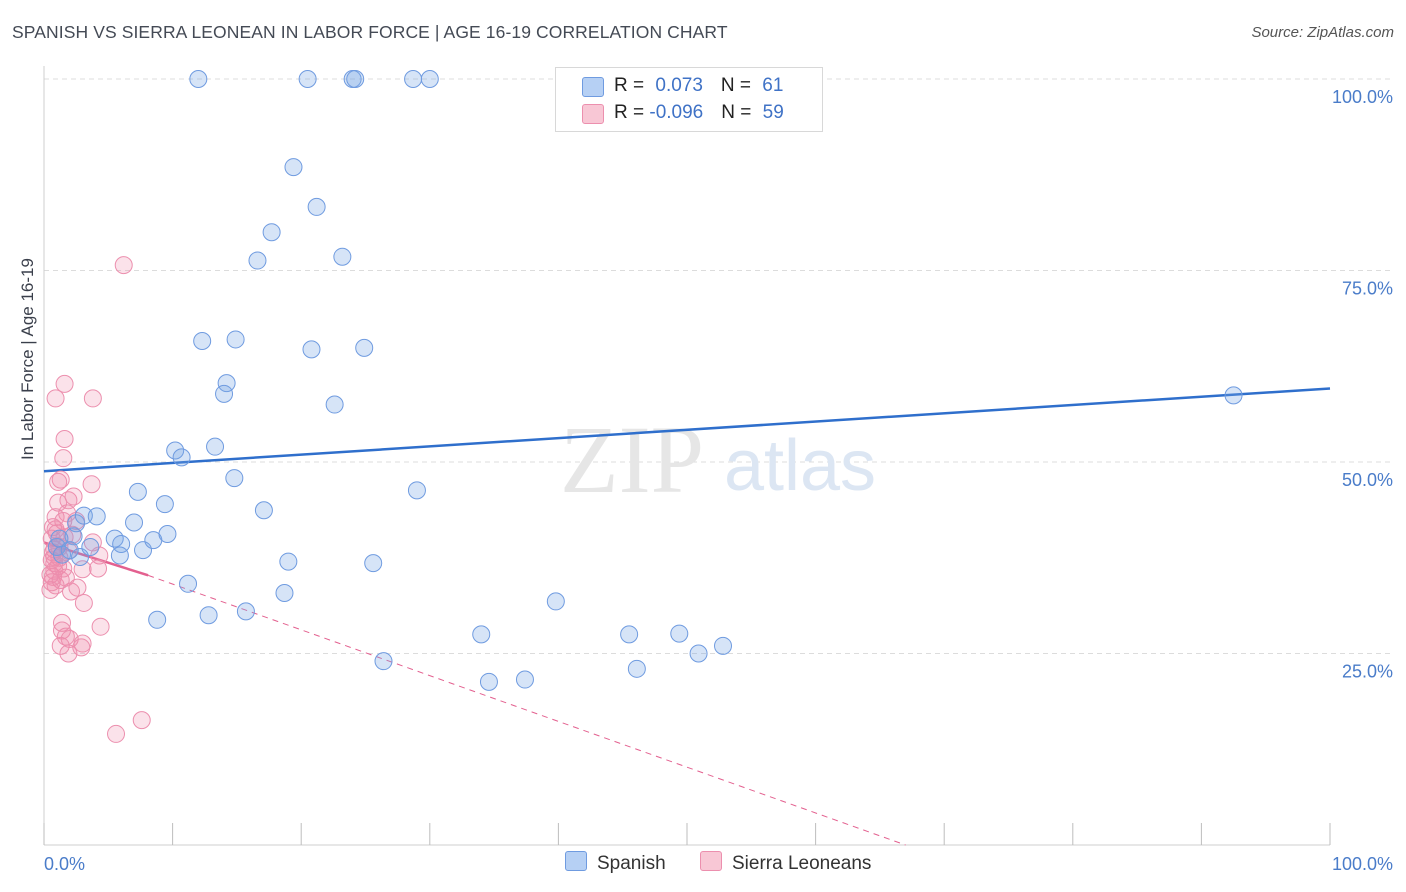 The image size is (1406, 892). I want to click on watermark-atlas: atlas, so click(800, 466).